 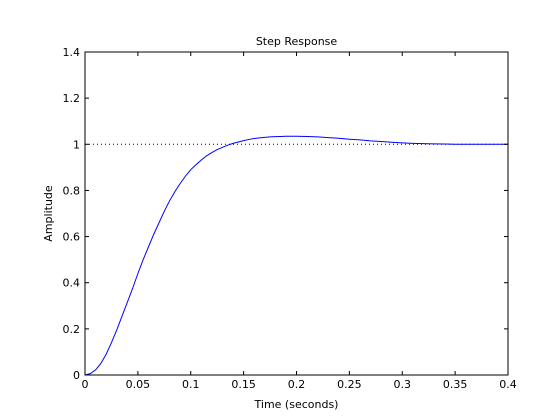 I want to click on x-tick-label: 0.4, so click(x=508, y=384).